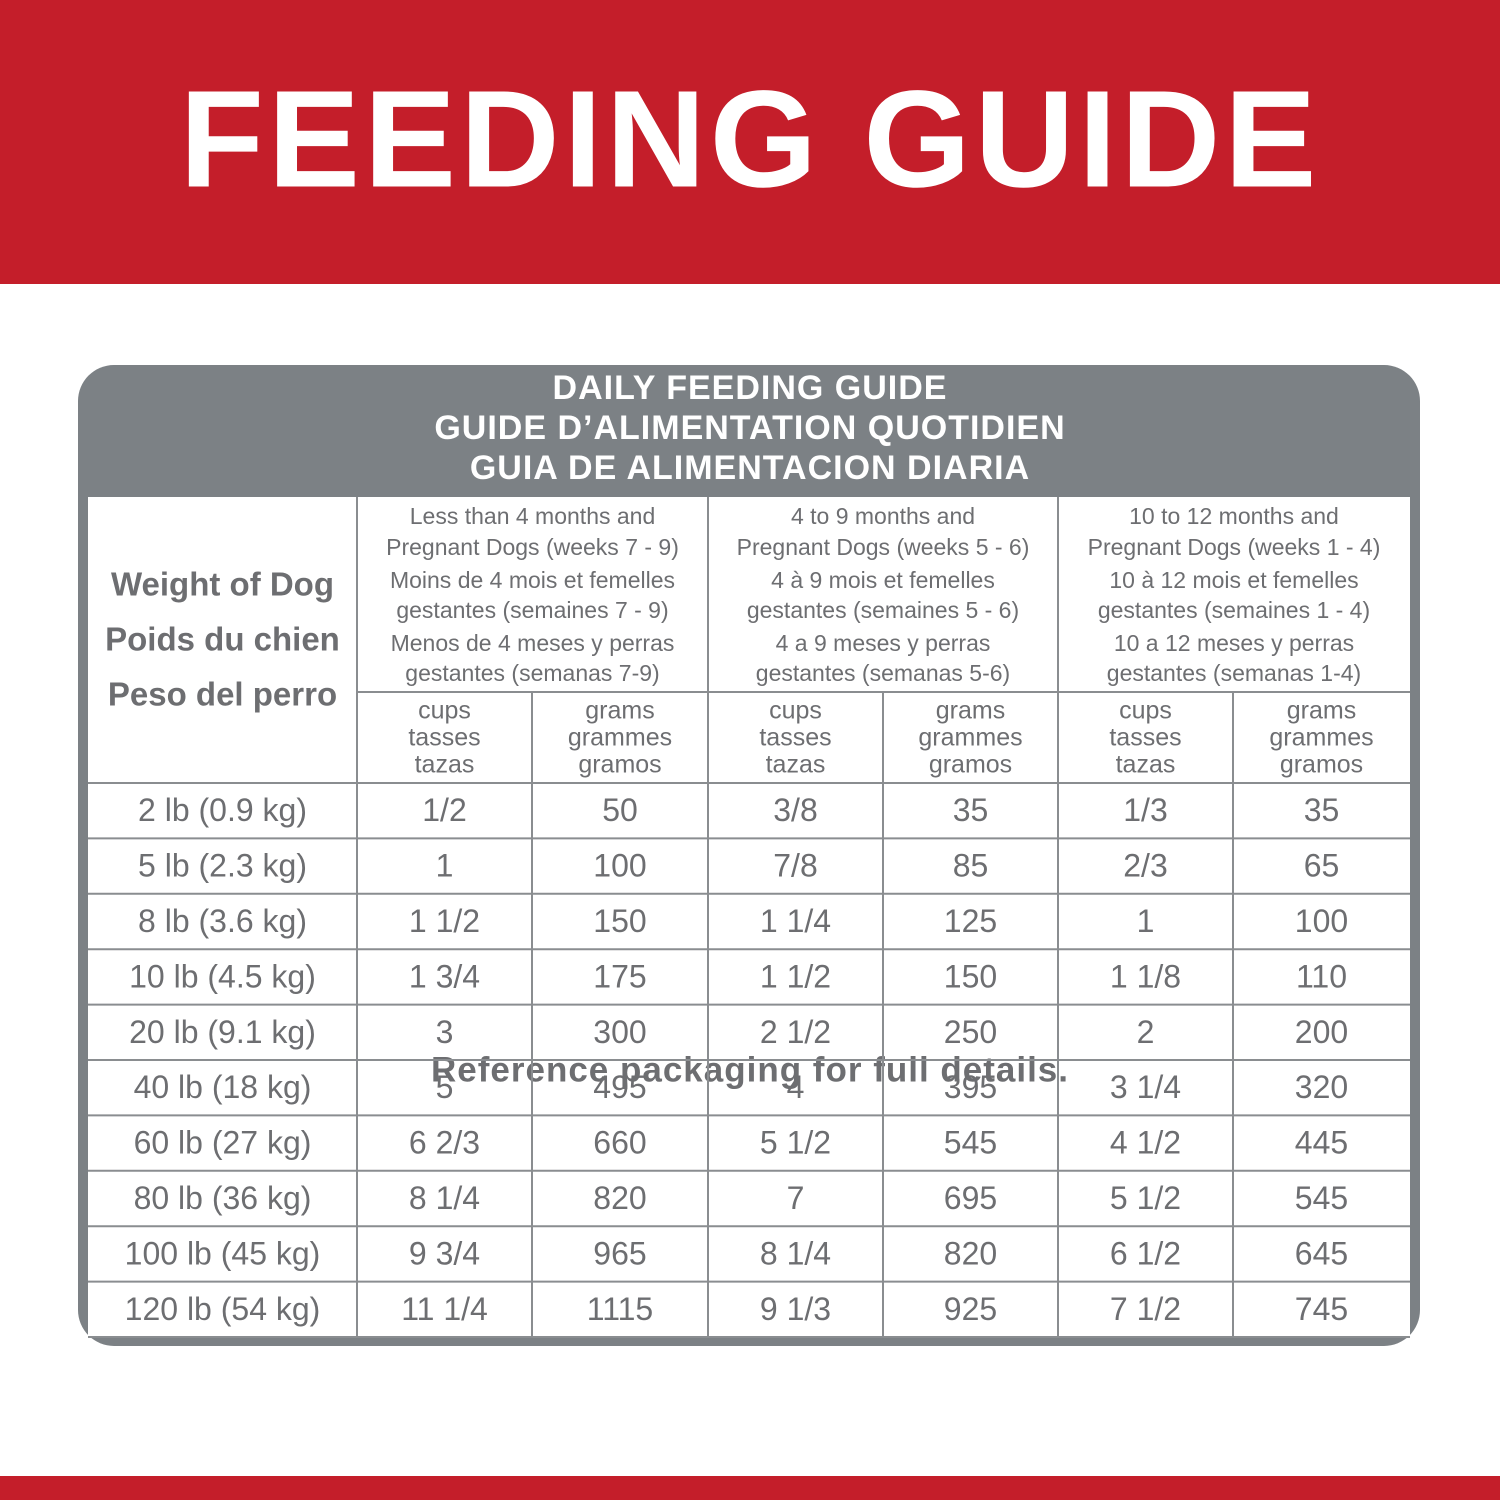 This screenshot has height=1500, width=1500. What do you see at coordinates (1321, 1309) in the screenshot?
I see `value-cell: 745` at bounding box center [1321, 1309].